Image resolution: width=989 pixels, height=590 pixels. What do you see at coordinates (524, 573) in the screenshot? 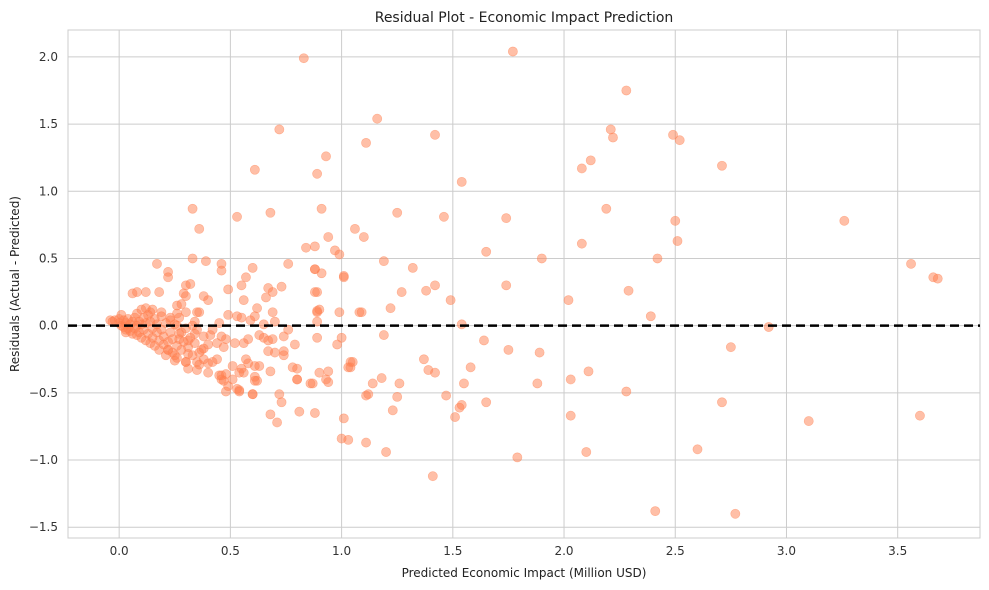
I see `x-axis-label: Predicted Economic Impact (Million USD)` at bounding box center [524, 573].